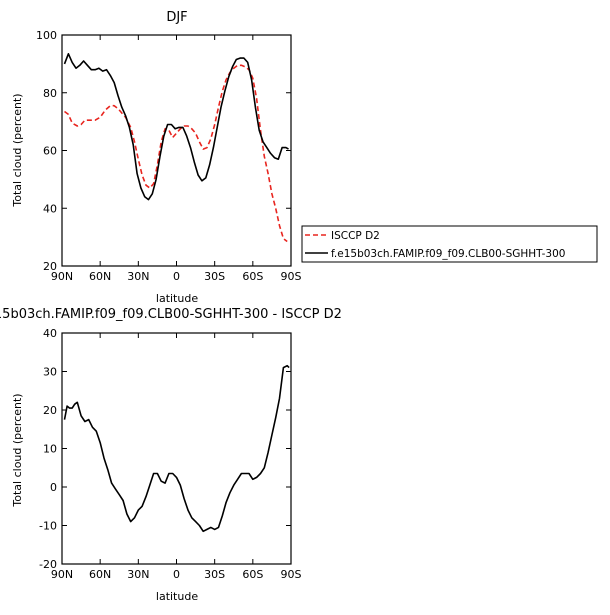  I want to click on chart1-y-tick-label: 20, so click(50, 266).